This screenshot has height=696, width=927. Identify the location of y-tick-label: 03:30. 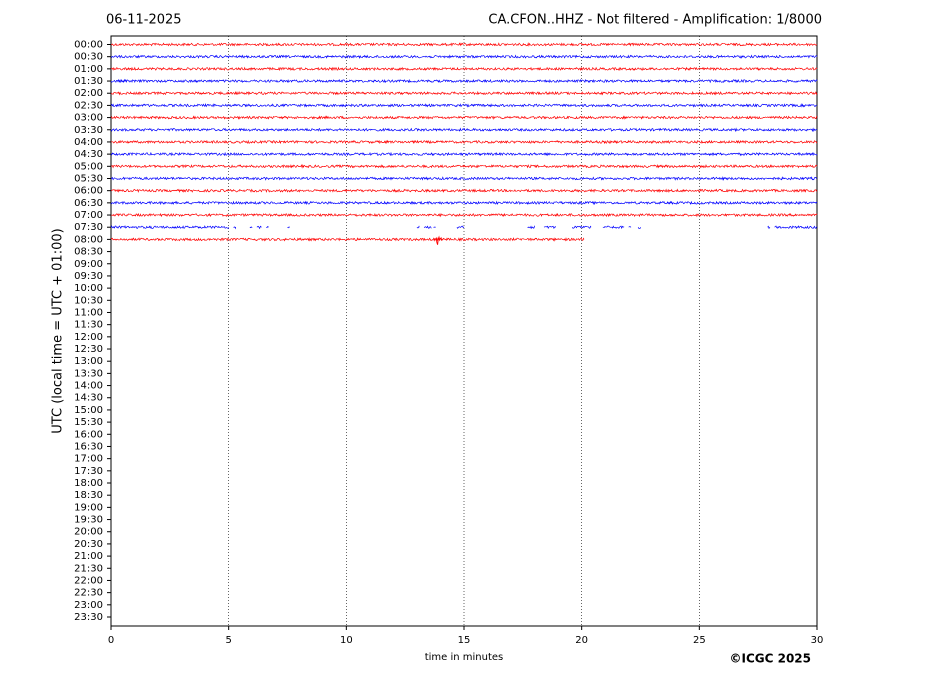
(88, 130).